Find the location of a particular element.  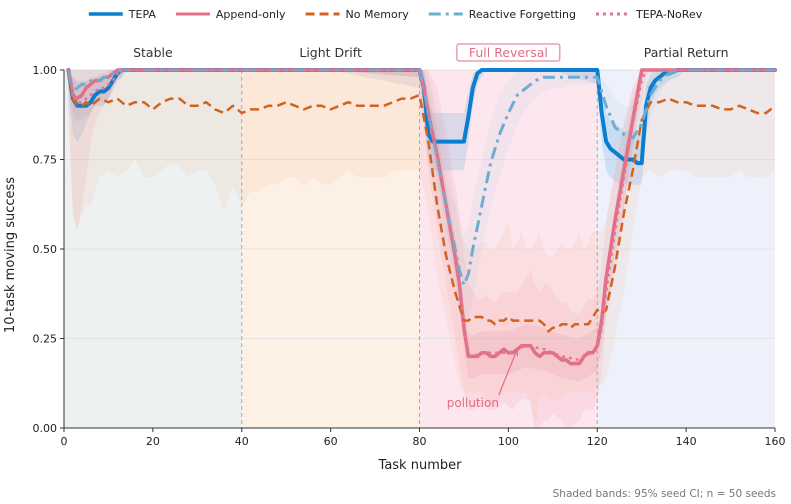

phase-label: Stable is located at coordinates (153, 52).